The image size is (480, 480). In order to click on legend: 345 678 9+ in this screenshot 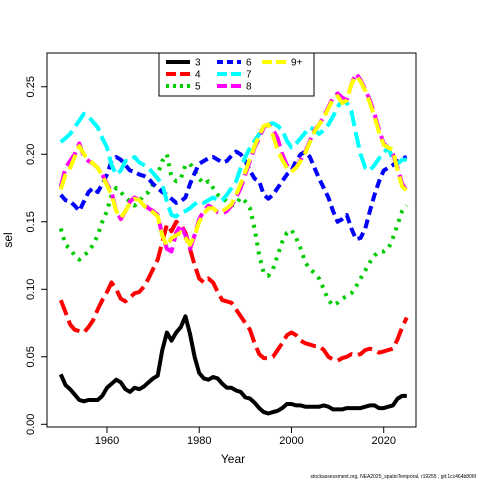, I will do `click(236, 74)`.